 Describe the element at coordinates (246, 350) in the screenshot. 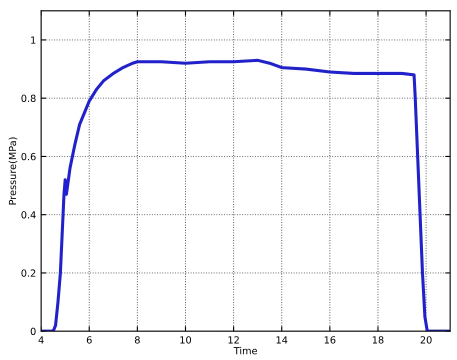

I see `x-axis-title: Time` at that location.